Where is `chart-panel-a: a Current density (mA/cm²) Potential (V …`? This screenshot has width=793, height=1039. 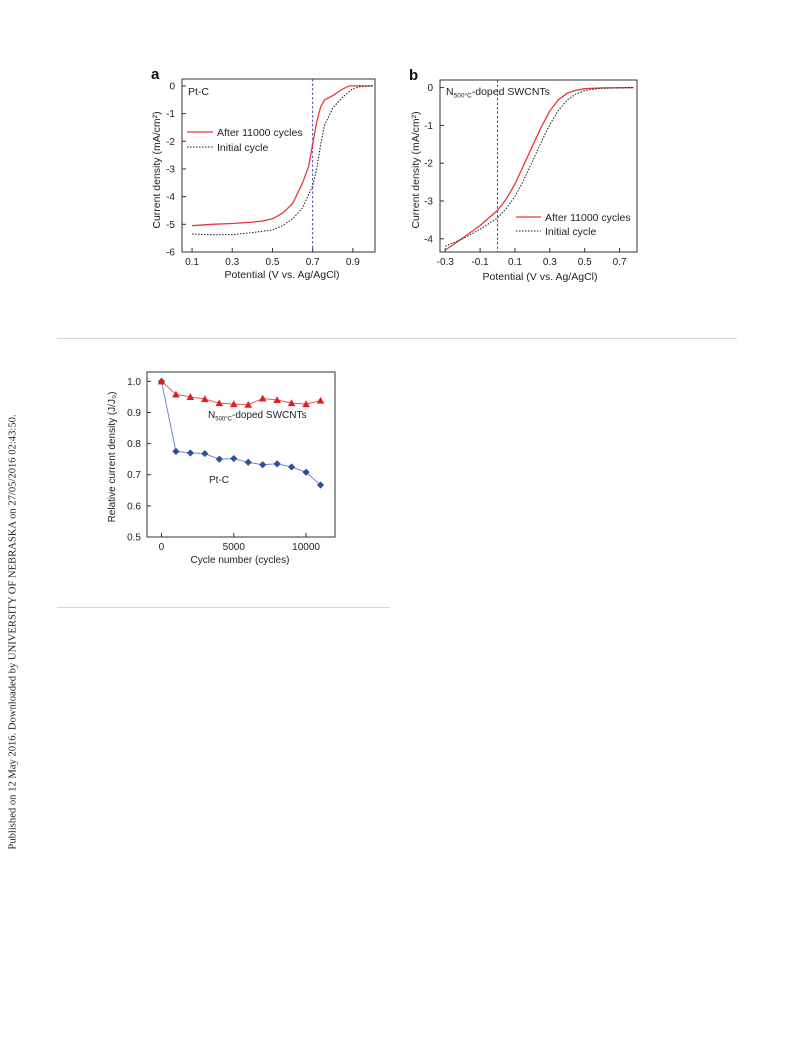 chart-panel-a: a Current density (mA/cm²) Potential (V … is located at coordinates (263, 173).